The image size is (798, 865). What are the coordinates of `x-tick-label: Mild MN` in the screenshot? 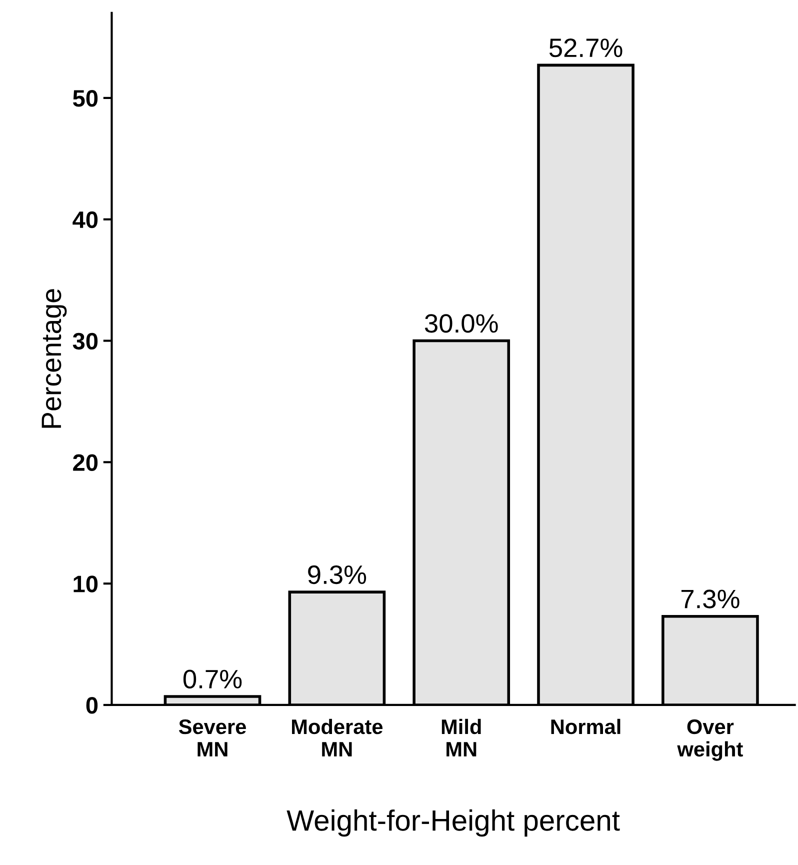 It's located at (461, 737).